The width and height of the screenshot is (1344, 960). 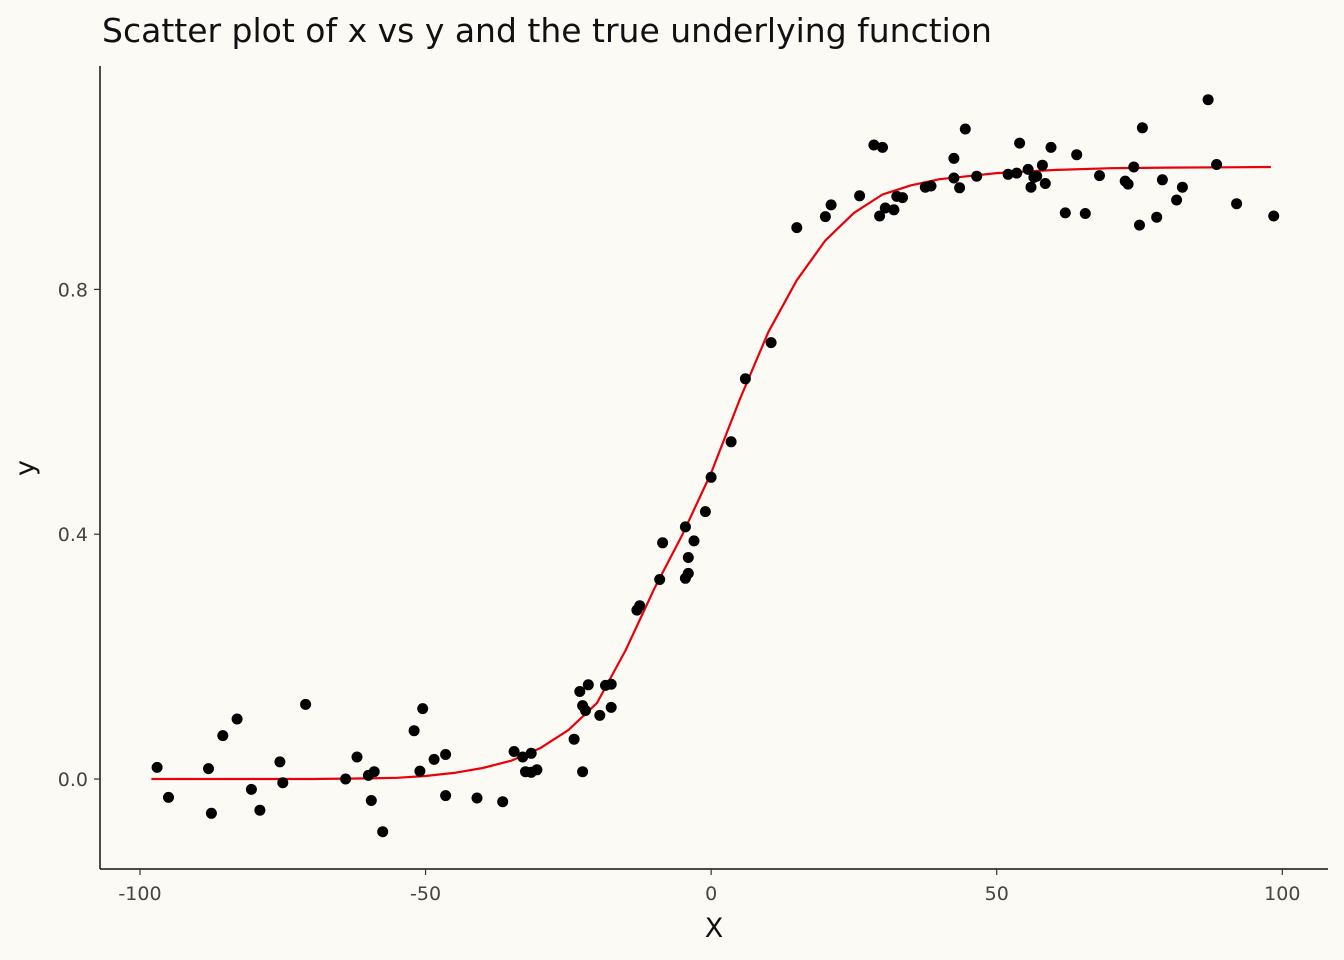 What do you see at coordinates (711, 894) in the screenshot?
I see `x-tick-label: 0` at bounding box center [711, 894].